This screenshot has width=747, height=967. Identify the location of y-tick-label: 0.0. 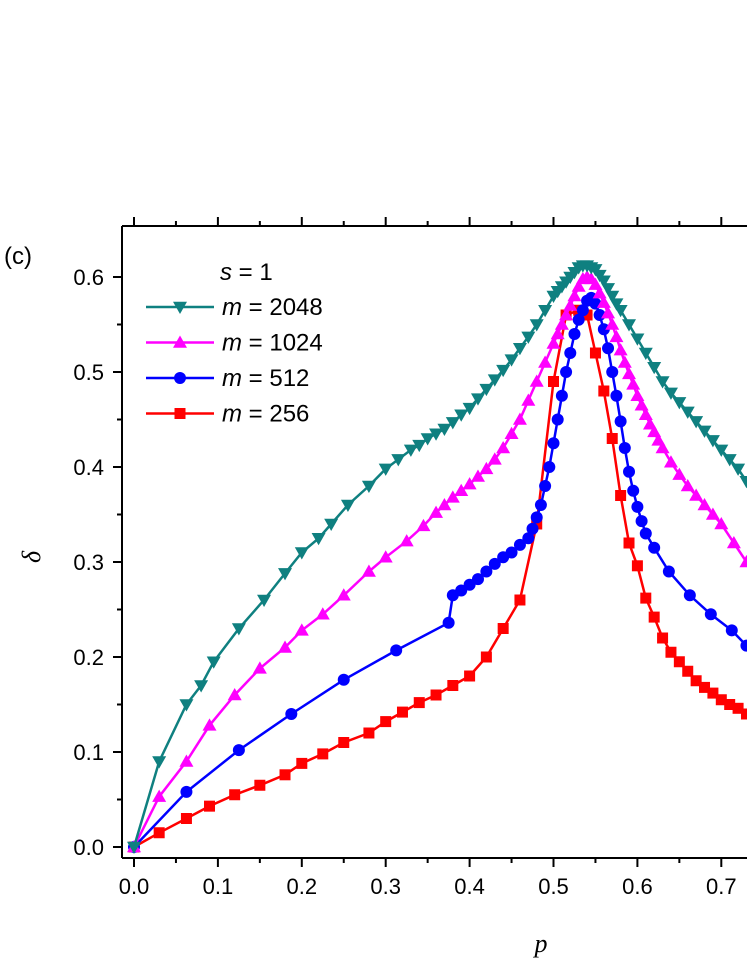
(88, 847).